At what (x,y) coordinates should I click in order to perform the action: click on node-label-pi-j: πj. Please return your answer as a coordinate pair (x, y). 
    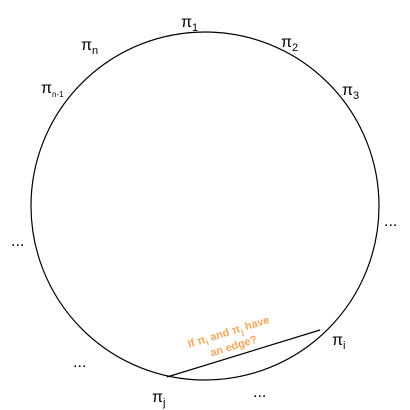
    Looking at the image, I should click on (159, 399).